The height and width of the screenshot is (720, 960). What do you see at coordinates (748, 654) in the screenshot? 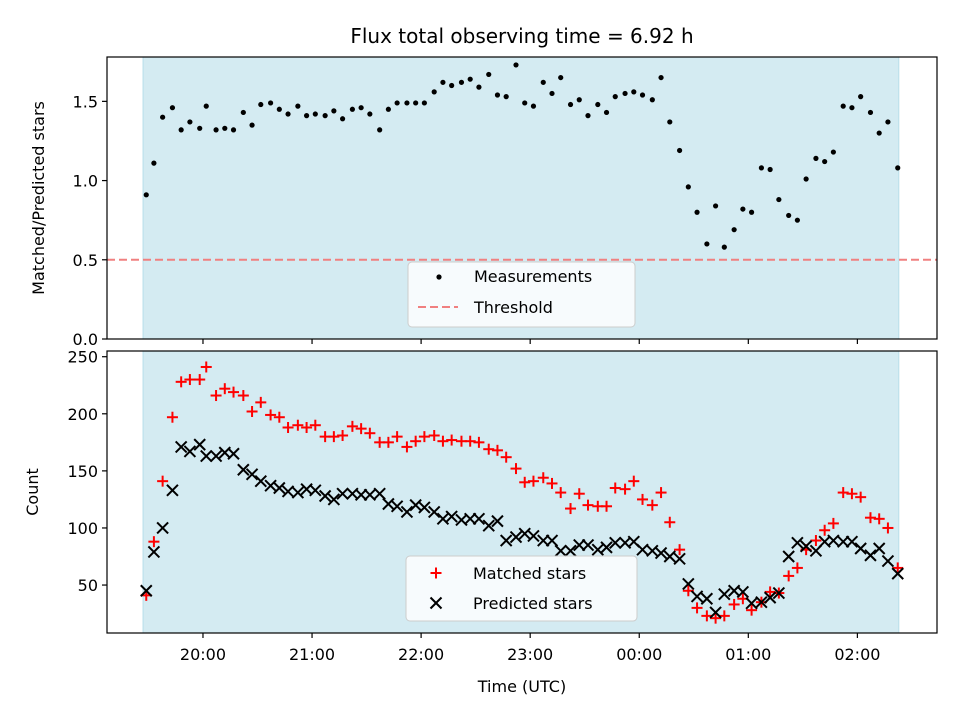
I see `x-tick-label: 01:00` at bounding box center [748, 654].